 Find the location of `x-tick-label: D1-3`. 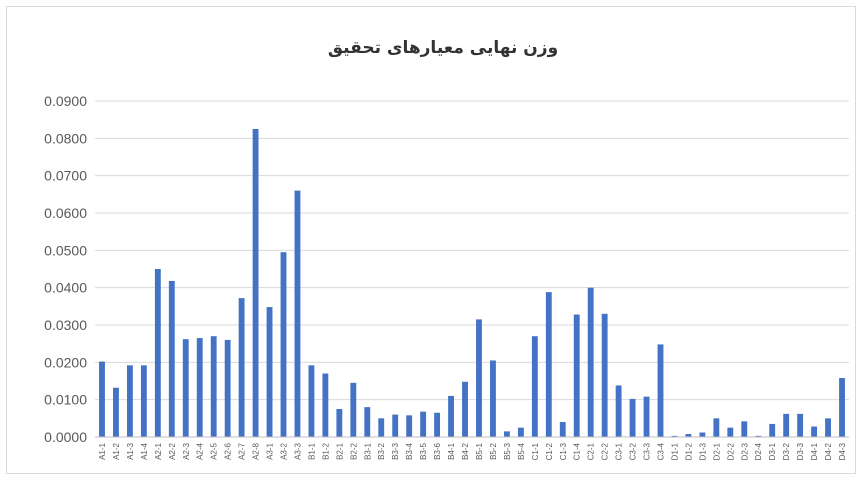

x-tick-label: D1-3 is located at coordinates (702, 451).